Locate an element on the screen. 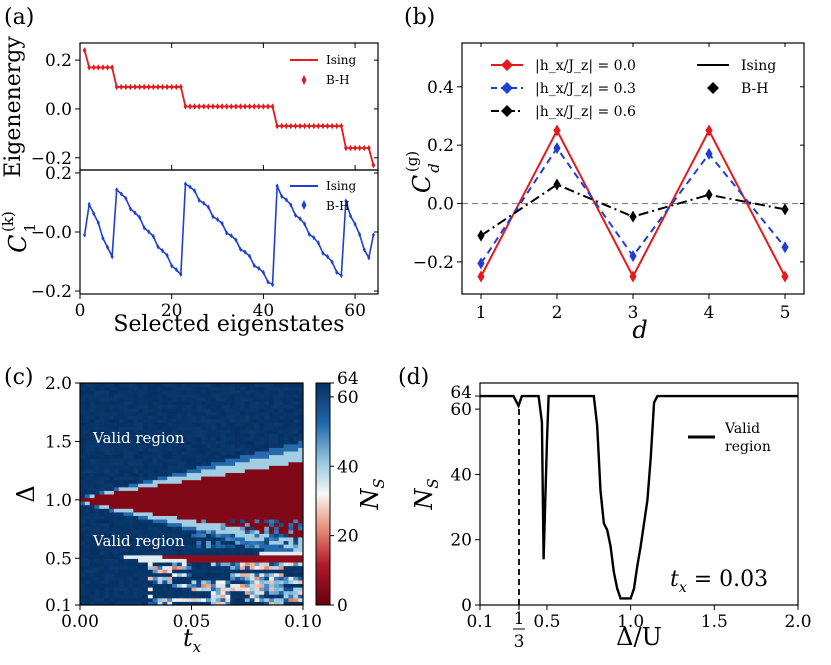 The width and height of the screenshot is (831, 665). a-top-bh-point is located at coordinates (231, 106).